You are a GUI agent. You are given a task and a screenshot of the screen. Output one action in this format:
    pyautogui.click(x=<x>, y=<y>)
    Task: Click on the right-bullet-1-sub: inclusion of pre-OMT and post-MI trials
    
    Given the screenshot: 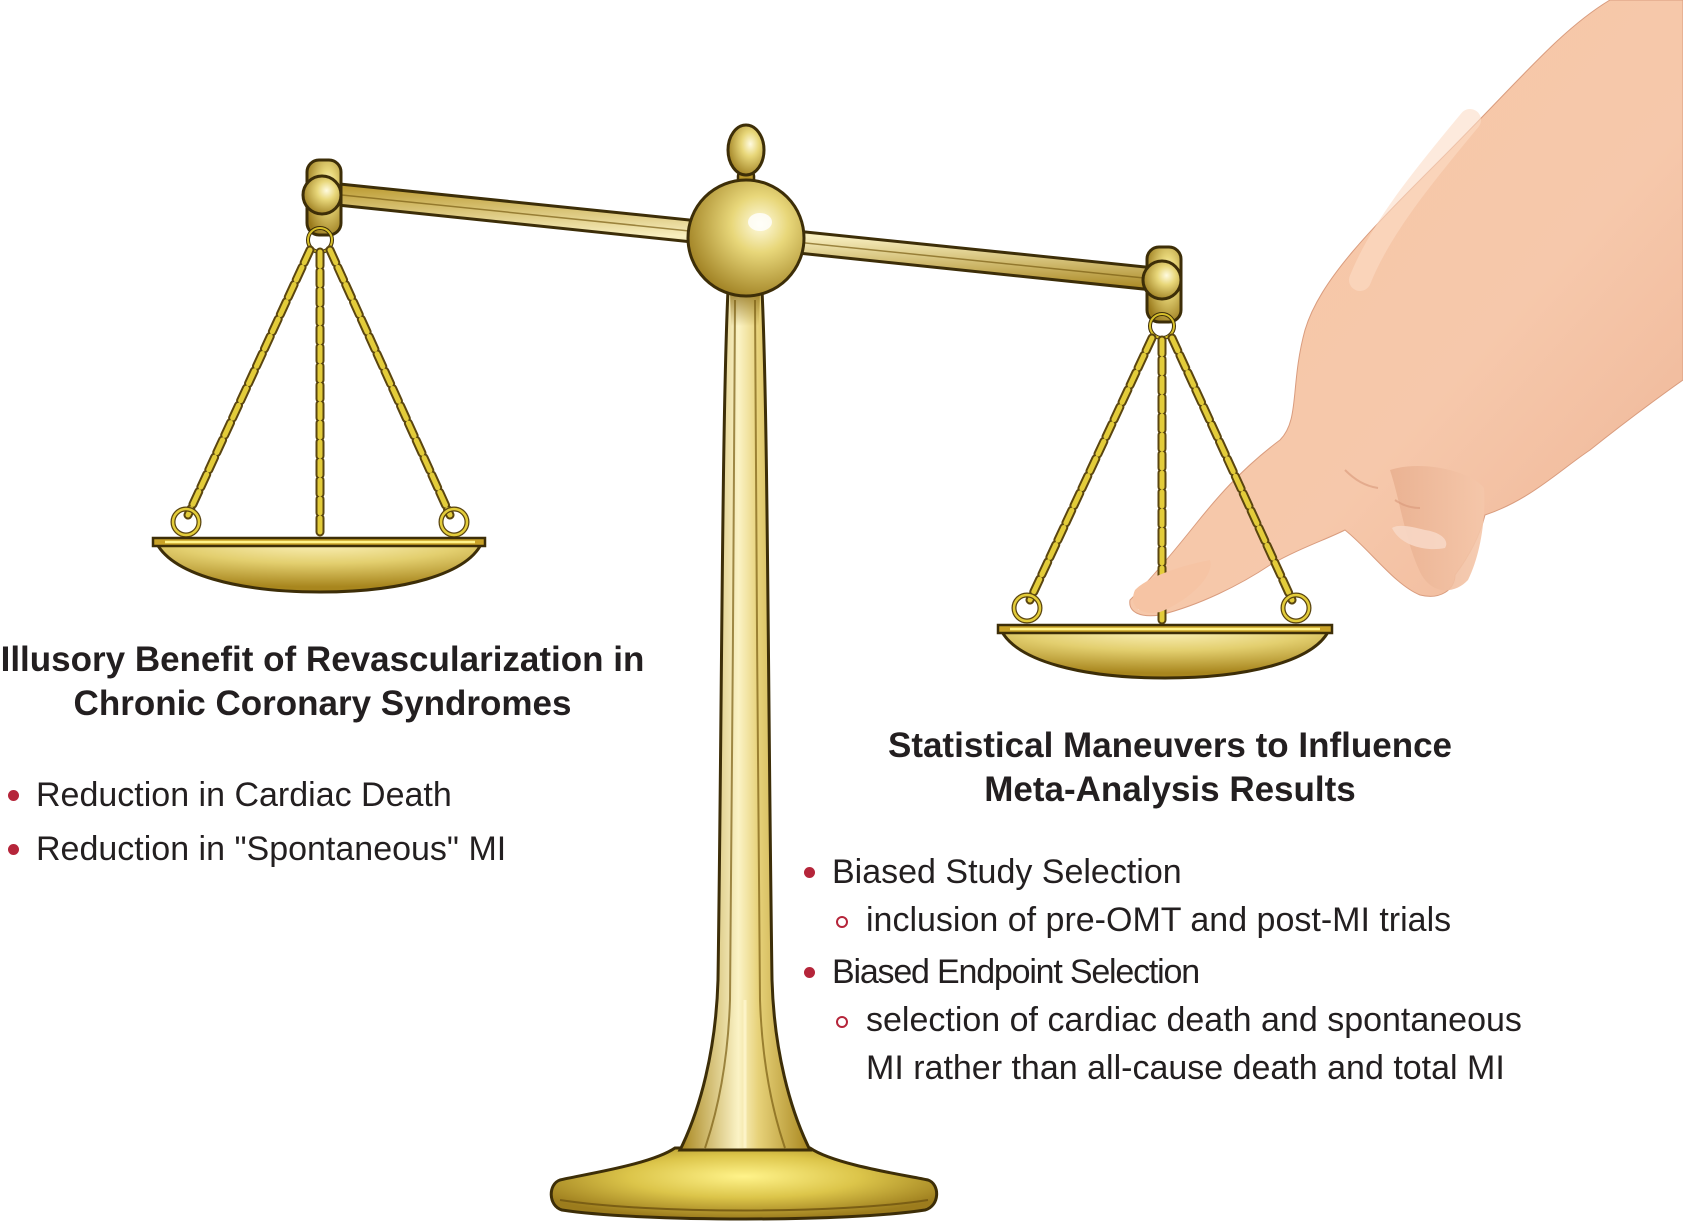 What is the action you would take?
    pyautogui.click(x=1177, y=920)
    